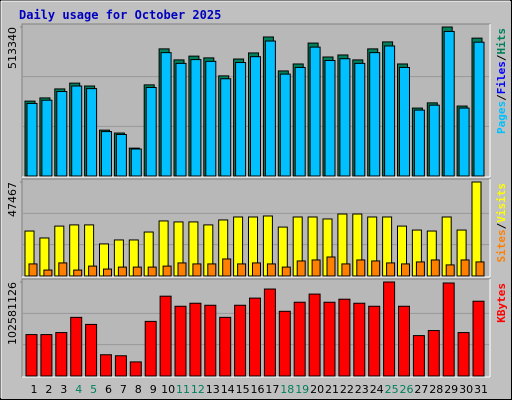  What do you see at coordinates (317, 389) in the screenshot?
I see `x-tick-label: 20` at bounding box center [317, 389].